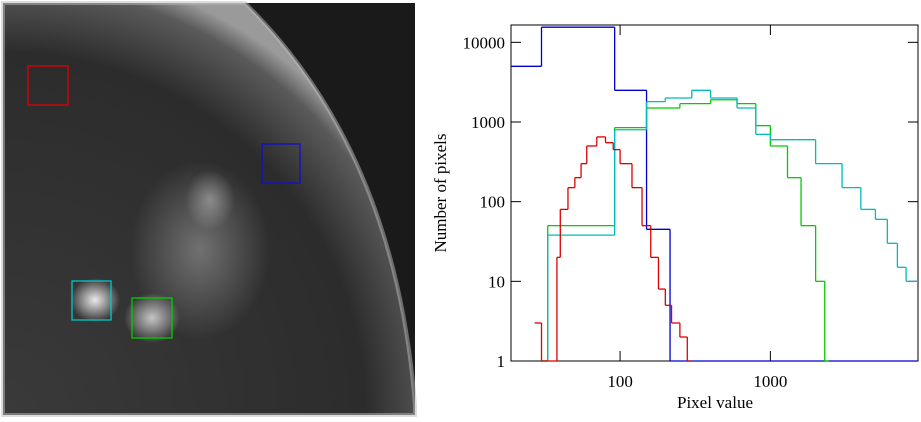 The image size is (921, 422). What do you see at coordinates (440, 193) in the screenshot?
I see `y-axis-label: Number of pixels` at bounding box center [440, 193].